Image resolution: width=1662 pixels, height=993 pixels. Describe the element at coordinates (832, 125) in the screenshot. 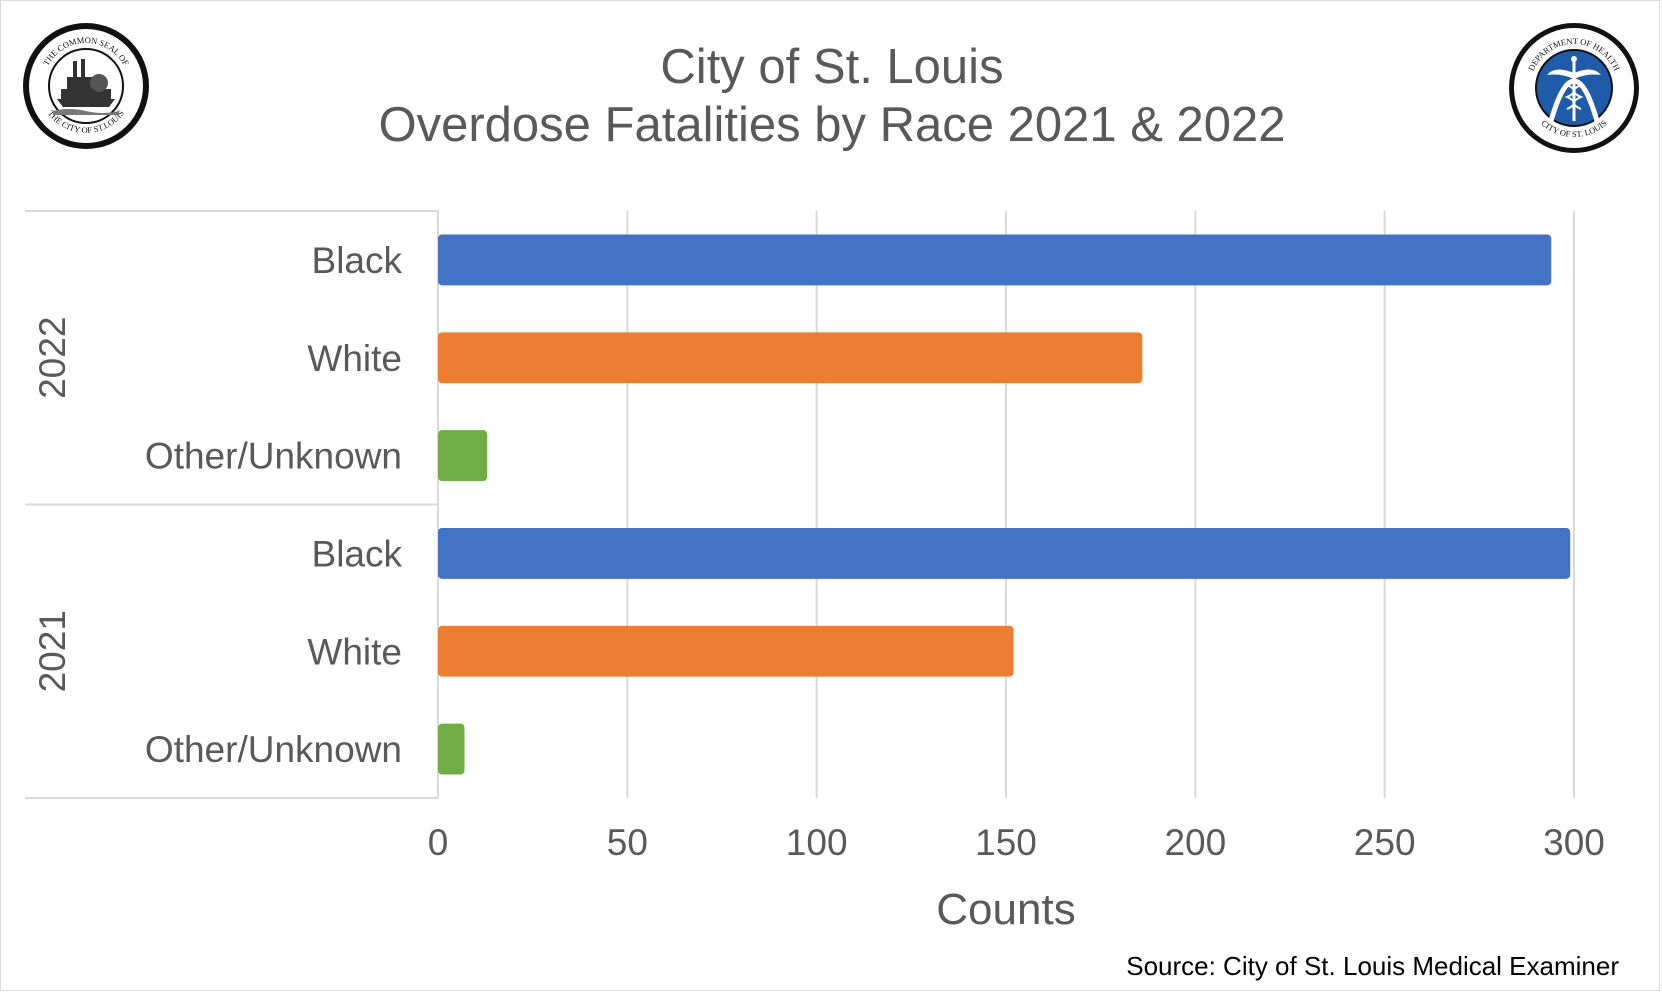

I see `chart-subtitle: Overdose Fatalities by Race 2021 & 2022` at that location.